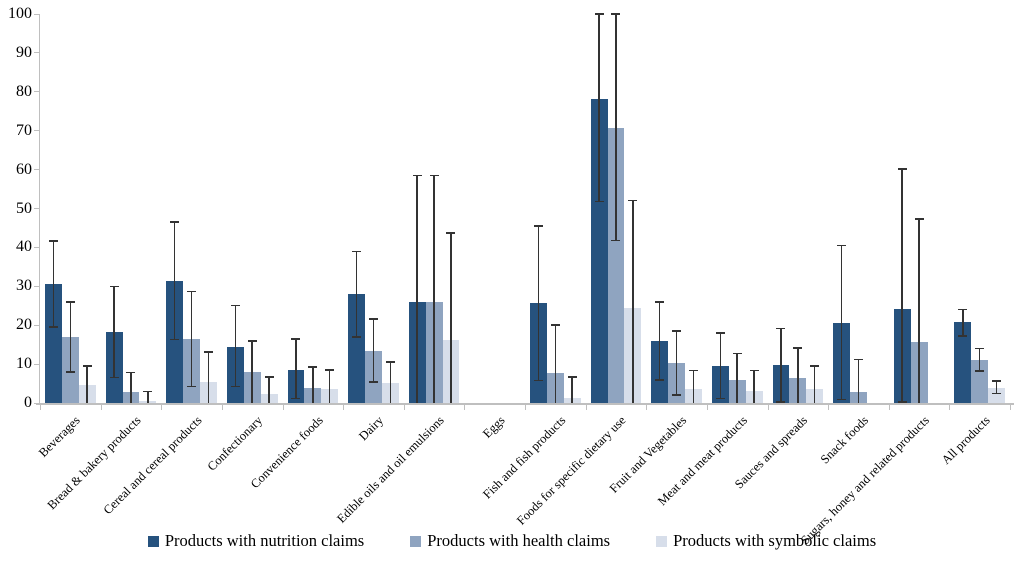 Image resolution: width=1024 pixels, height=566 pixels. Describe the element at coordinates (39, 209) in the screenshot. I see `y-axis` at that location.